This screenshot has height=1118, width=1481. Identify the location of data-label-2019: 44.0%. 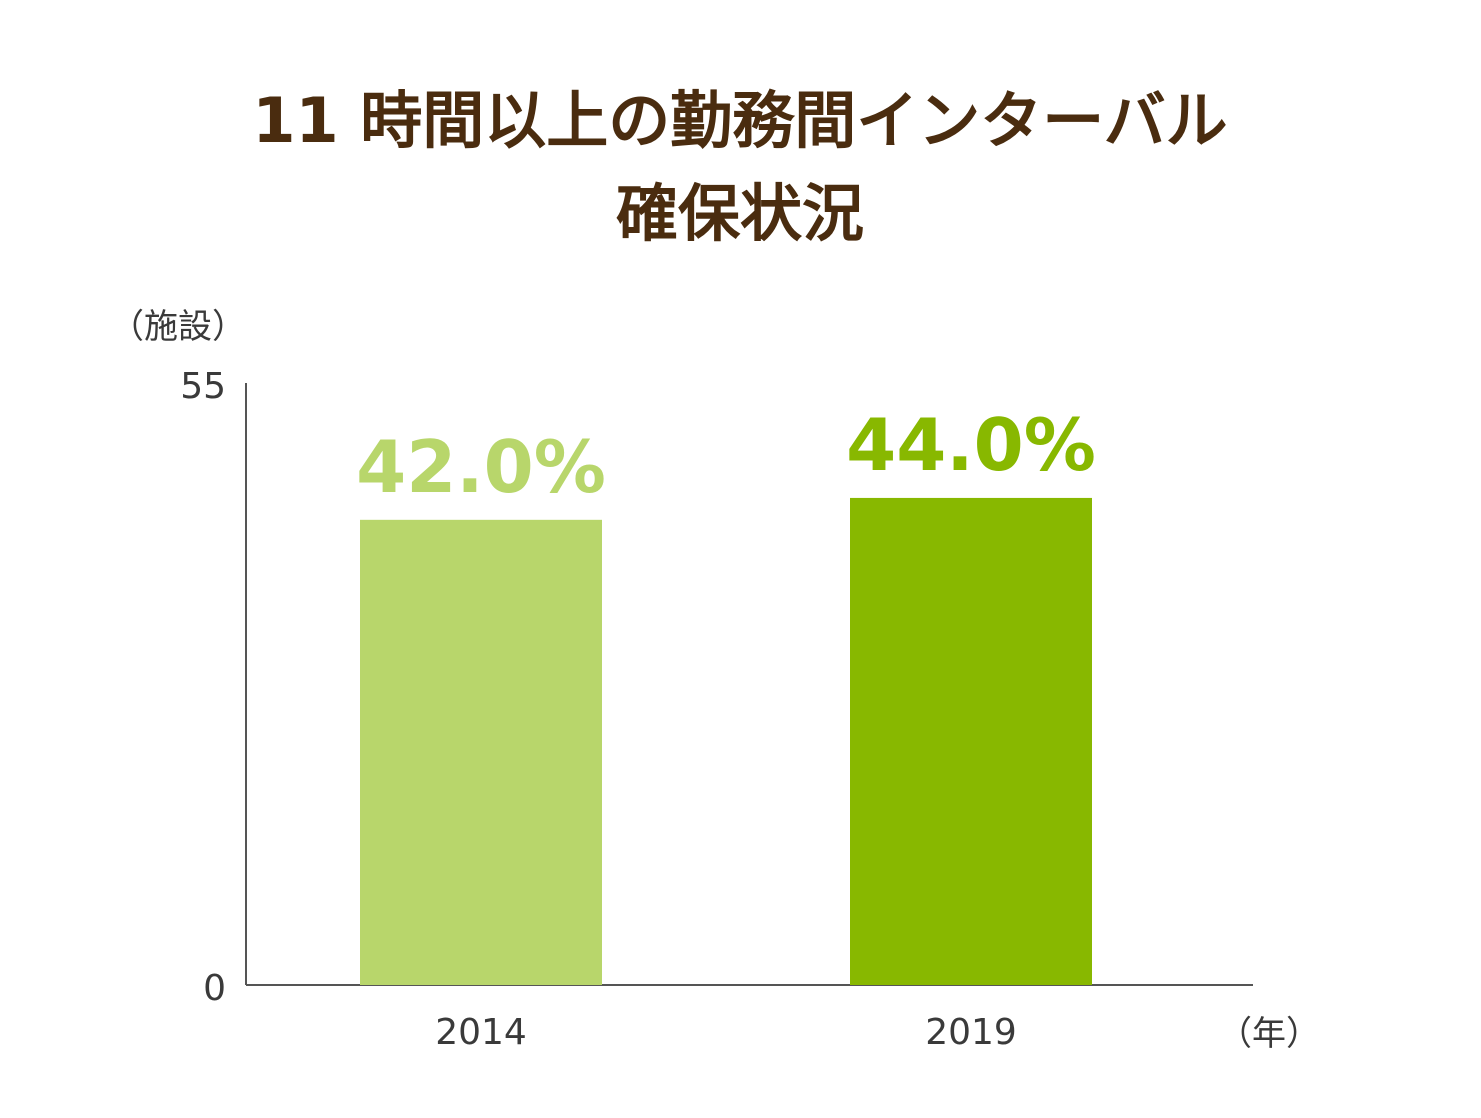
(971, 445).